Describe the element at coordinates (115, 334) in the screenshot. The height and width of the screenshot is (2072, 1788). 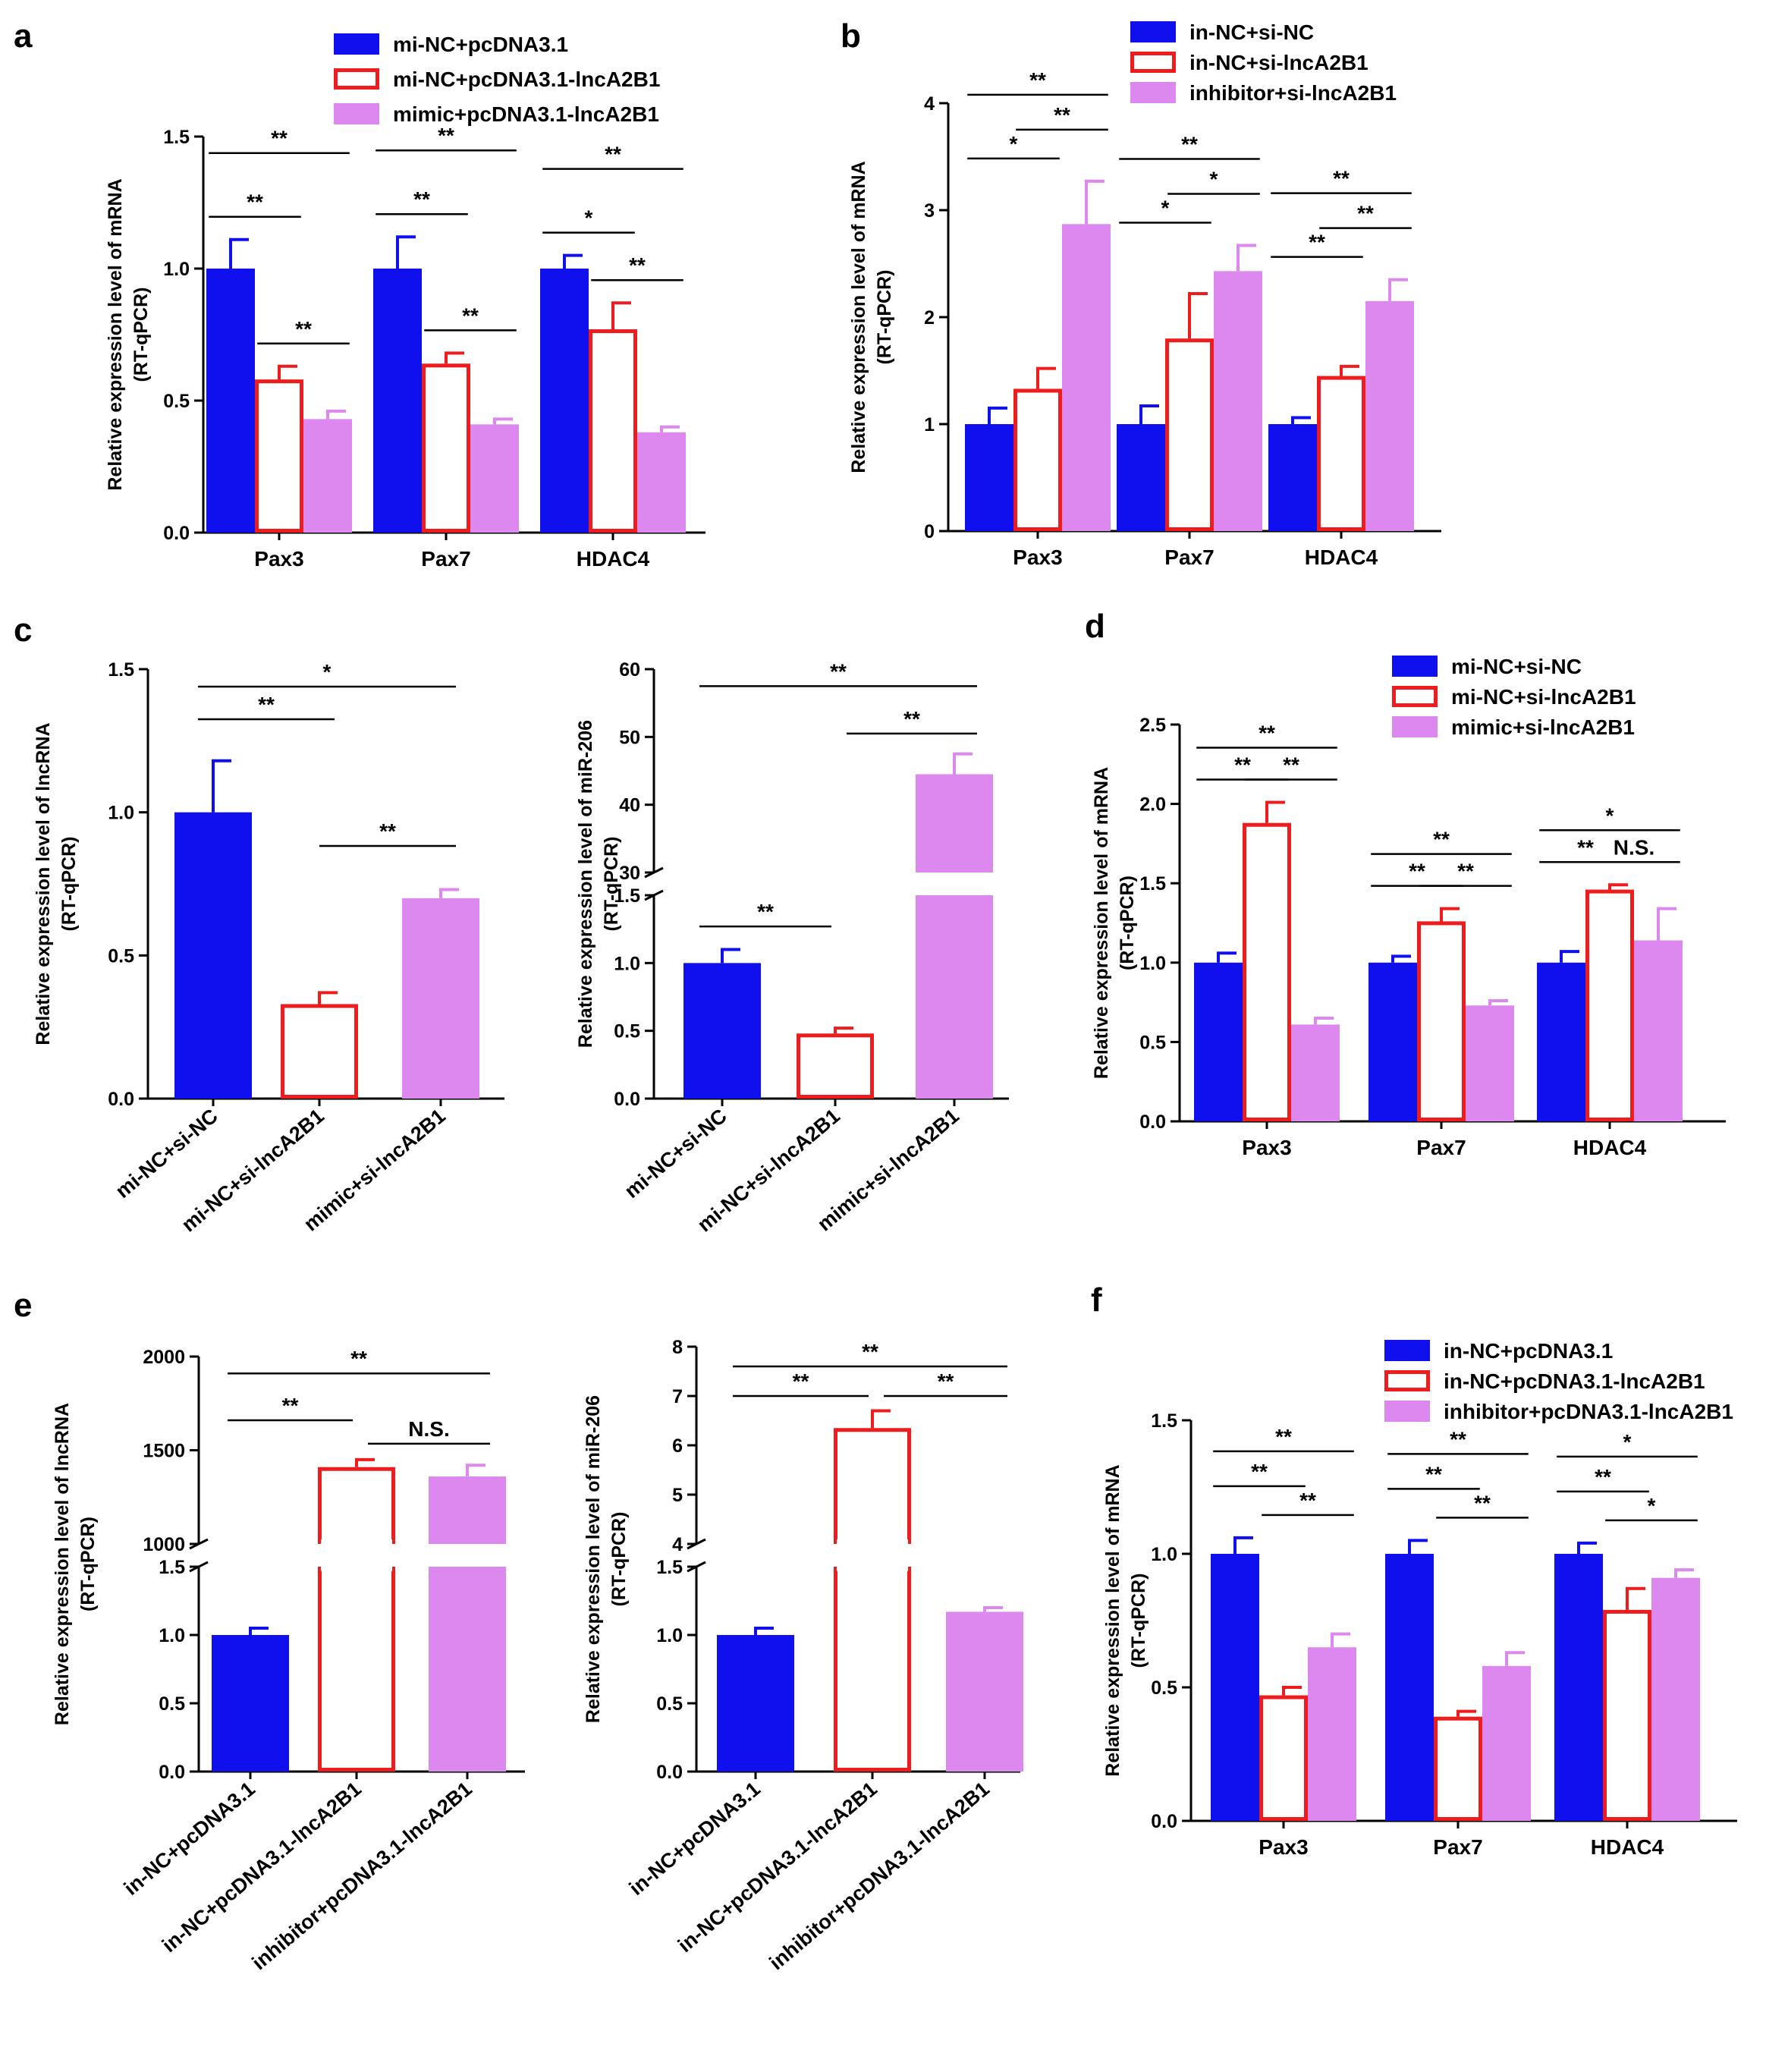
I see `y-axis-label: Relative expression level of mRNA` at that location.